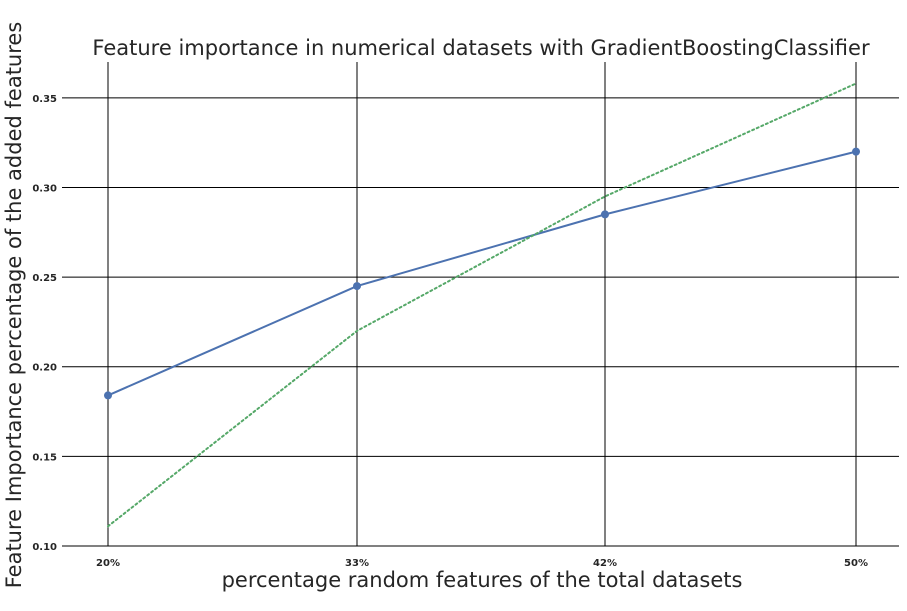 The image size is (907, 611). Describe the element at coordinates (108, 563) in the screenshot. I see `x-tick-label: 20%` at that location.